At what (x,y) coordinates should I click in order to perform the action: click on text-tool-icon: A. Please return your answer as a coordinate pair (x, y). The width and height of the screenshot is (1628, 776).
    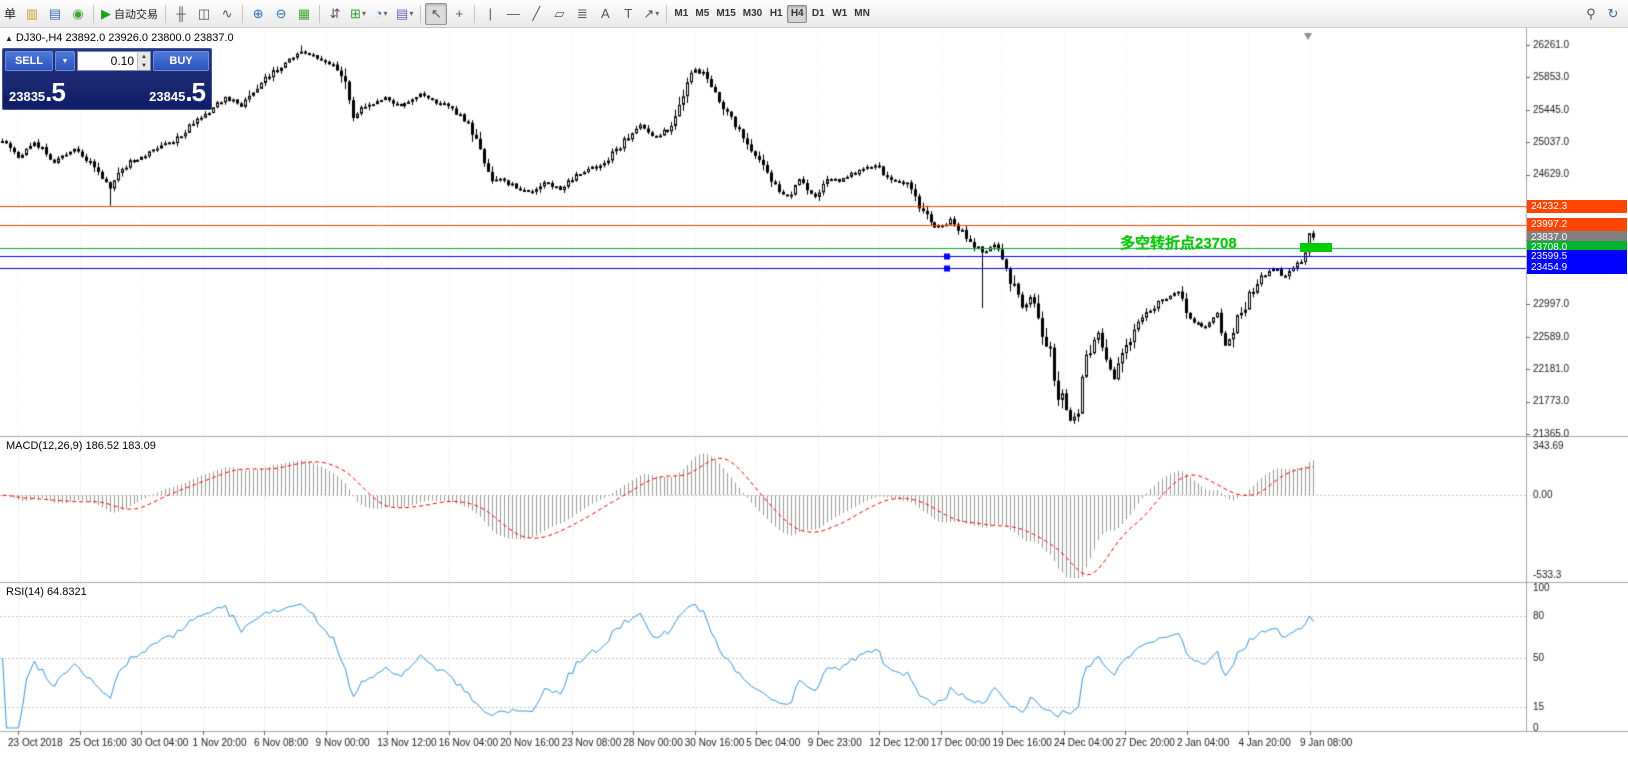
    Looking at the image, I should click on (605, 13).